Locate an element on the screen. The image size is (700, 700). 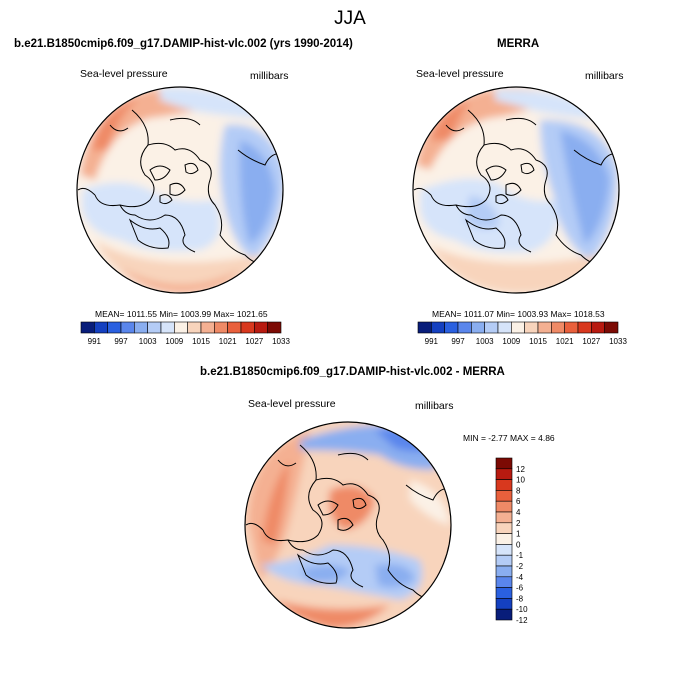
panel3-units-label: millibars is located at coordinates (434, 406).